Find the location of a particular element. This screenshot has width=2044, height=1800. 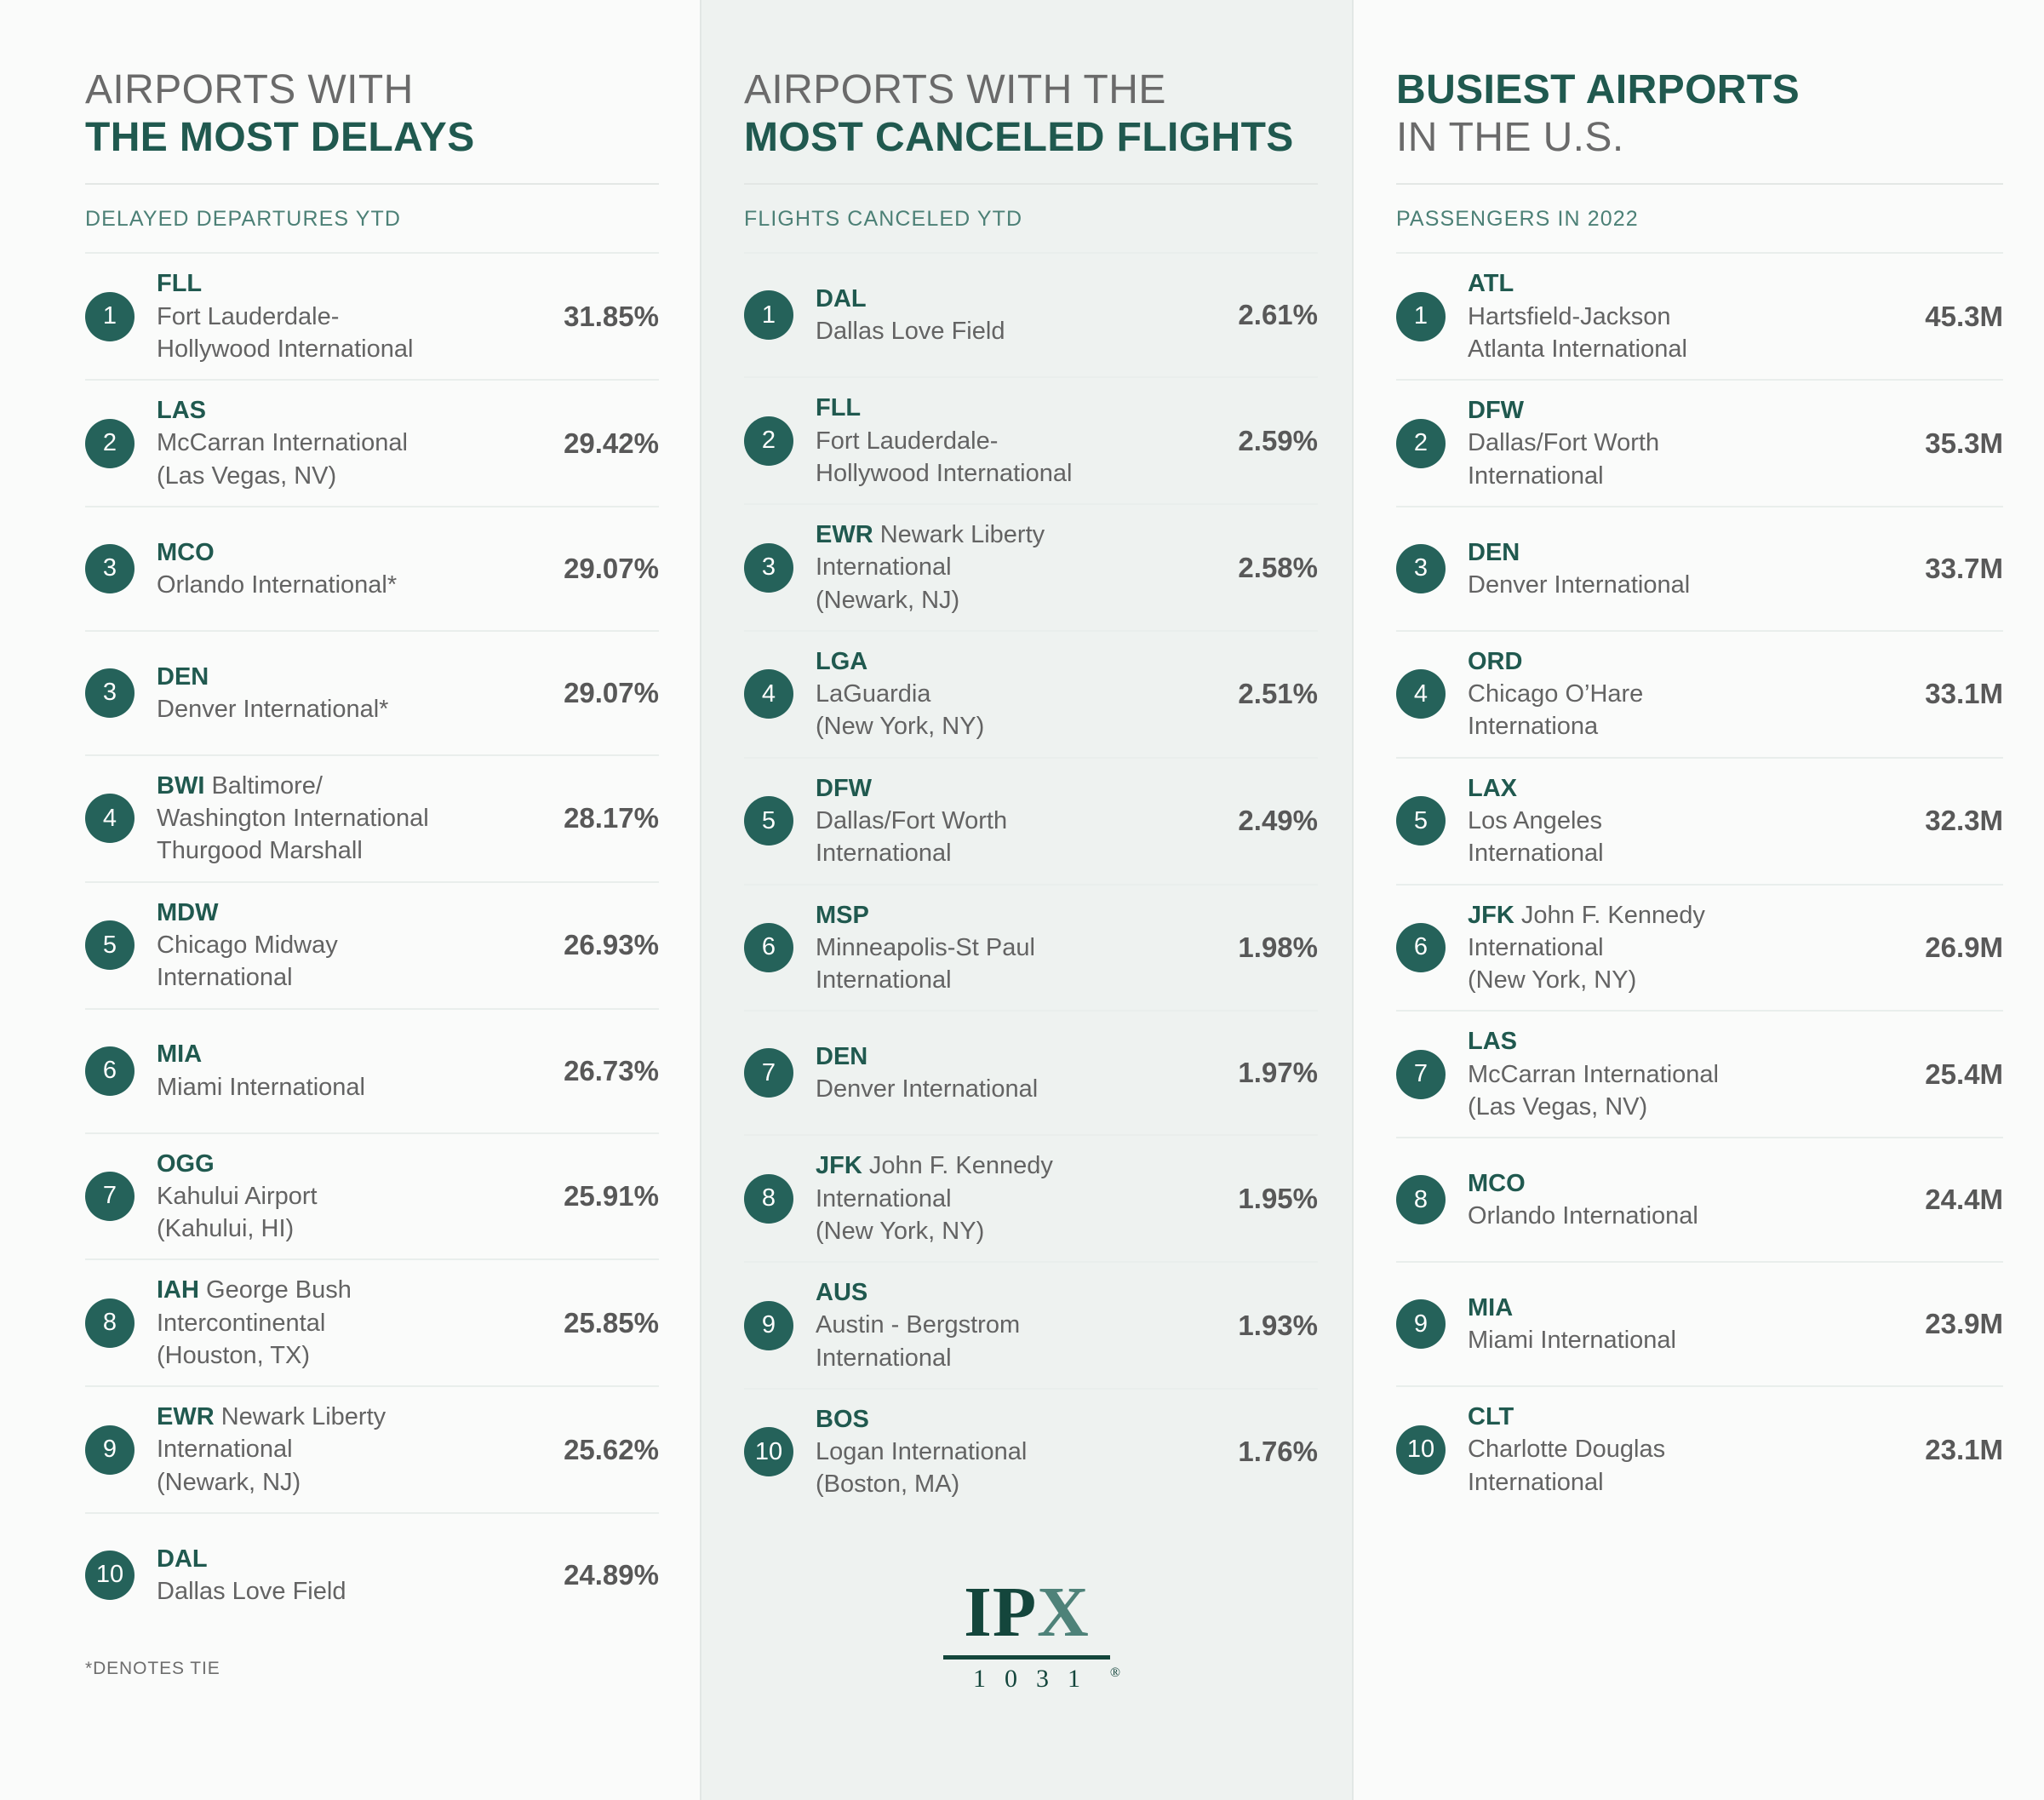

heading-line-2: IN THE U.S. is located at coordinates (1510, 137).